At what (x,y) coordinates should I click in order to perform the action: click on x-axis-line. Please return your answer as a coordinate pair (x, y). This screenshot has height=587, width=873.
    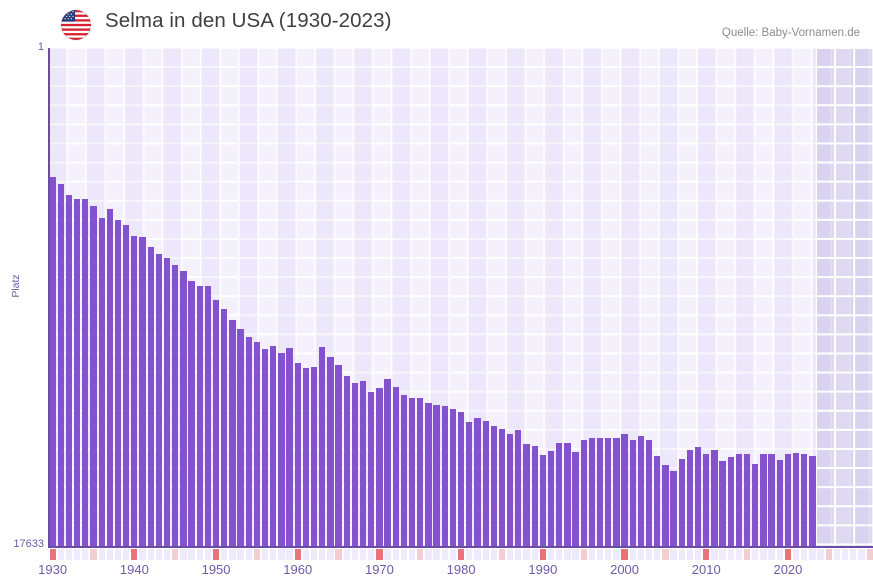
    Looking at the image, I should click on (460, 547).